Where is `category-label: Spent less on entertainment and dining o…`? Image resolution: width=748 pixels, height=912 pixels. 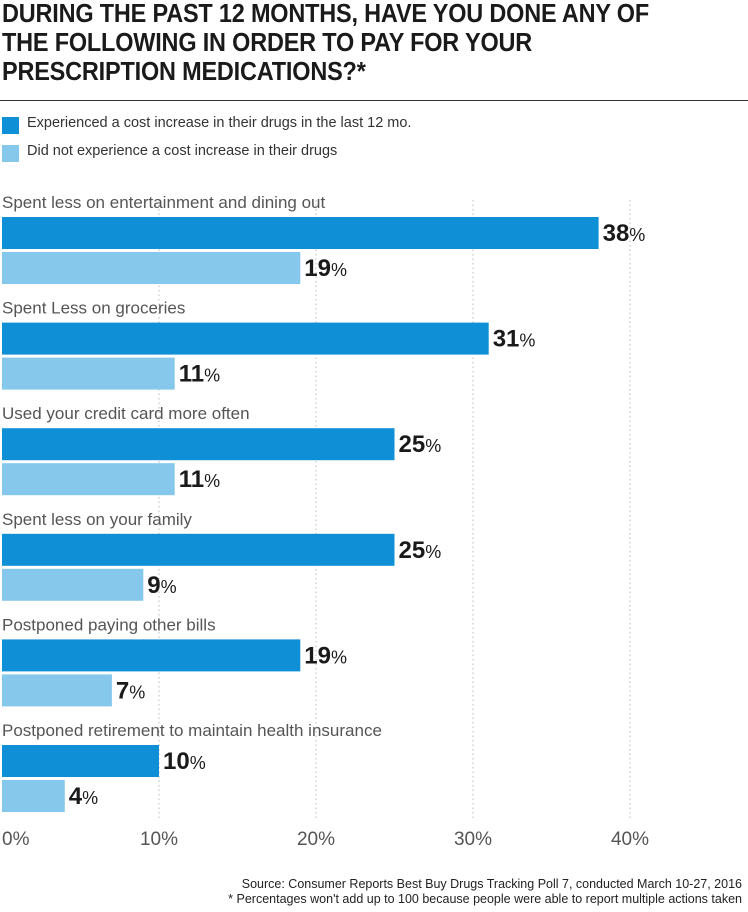 category-label: Spent less on entertainment and dining o… is located at coordinates (164, 202).